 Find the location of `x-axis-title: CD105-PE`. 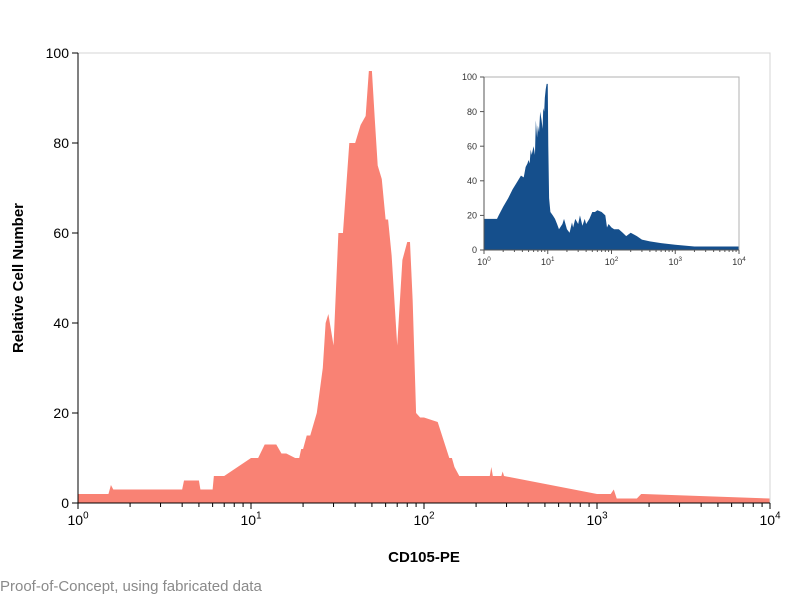

x-axis-title: CD105-PE is located at coordinates (424, 557).